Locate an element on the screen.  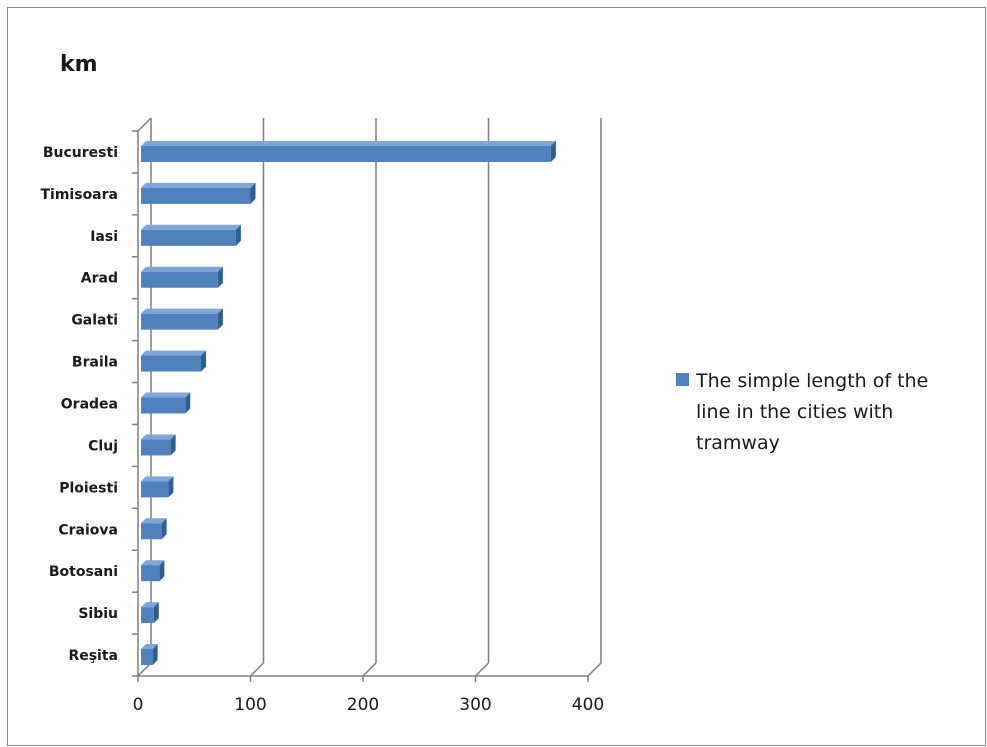
category-label: Botosani is located at coordinates (83, 572).